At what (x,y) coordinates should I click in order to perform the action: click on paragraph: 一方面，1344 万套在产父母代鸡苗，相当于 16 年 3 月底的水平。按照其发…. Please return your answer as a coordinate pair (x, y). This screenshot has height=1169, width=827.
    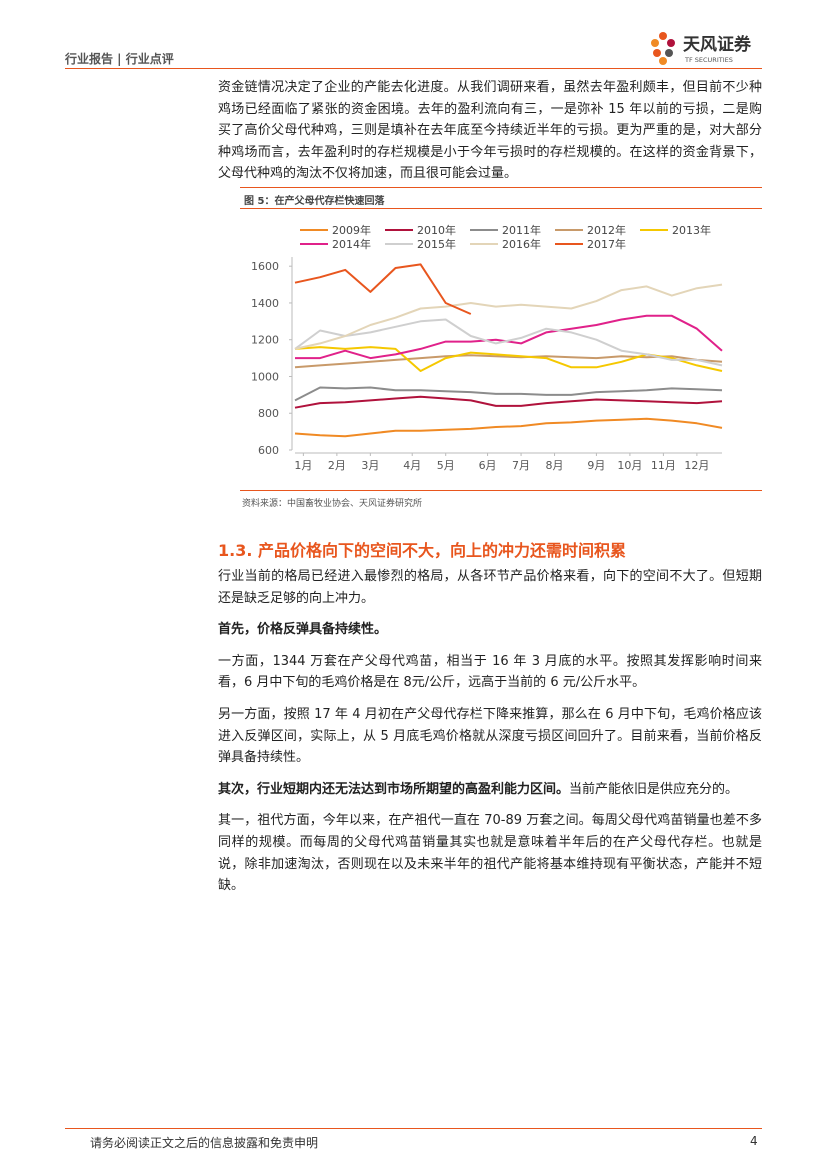
    Looking at the image, I should click on (490, 672).